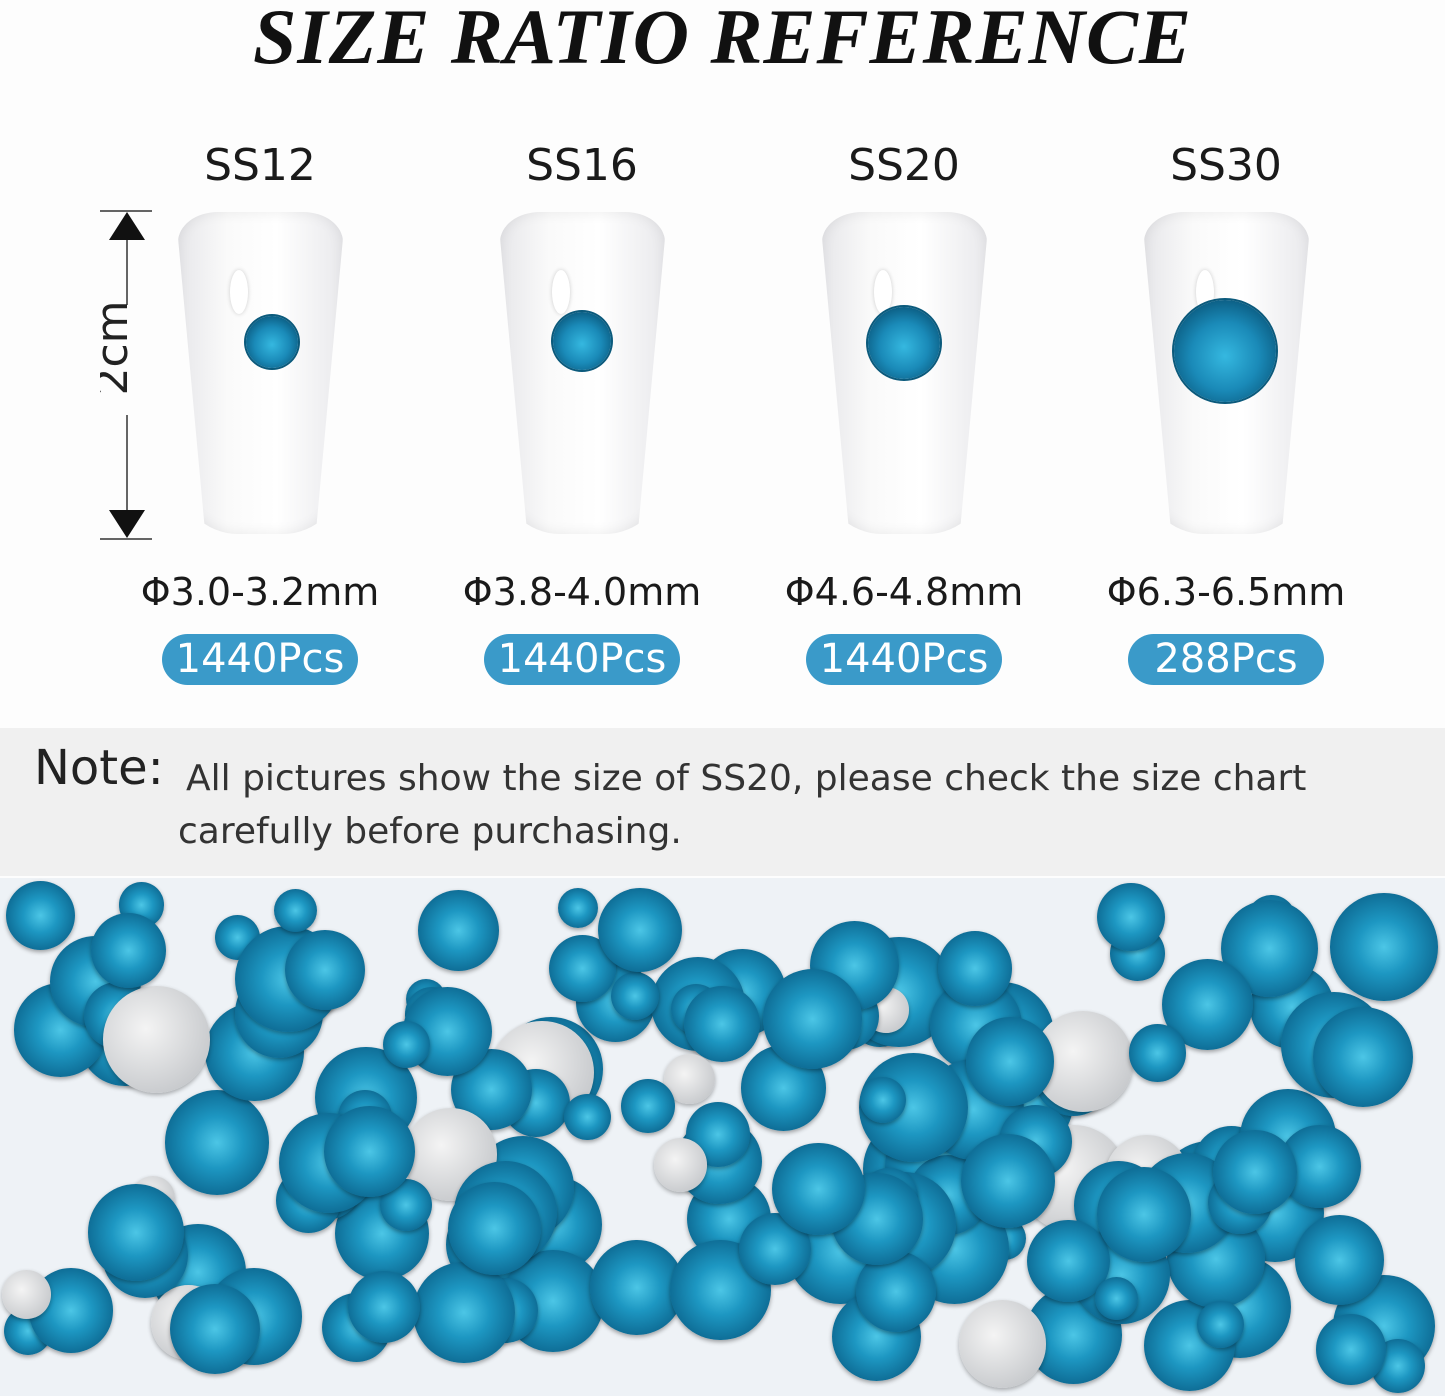 The width and height of the screenshot is (1445, 1396). I want to click on diameter-label: Φ3.0-3.2mm, so click(260, 592).